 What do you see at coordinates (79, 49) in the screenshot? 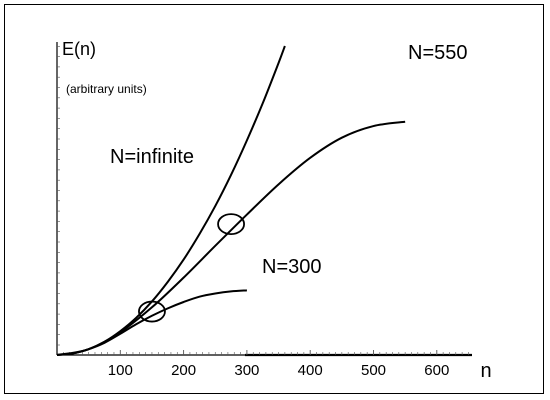
I see `y-axis-label: E(n)` at bounding box center [79, 49].